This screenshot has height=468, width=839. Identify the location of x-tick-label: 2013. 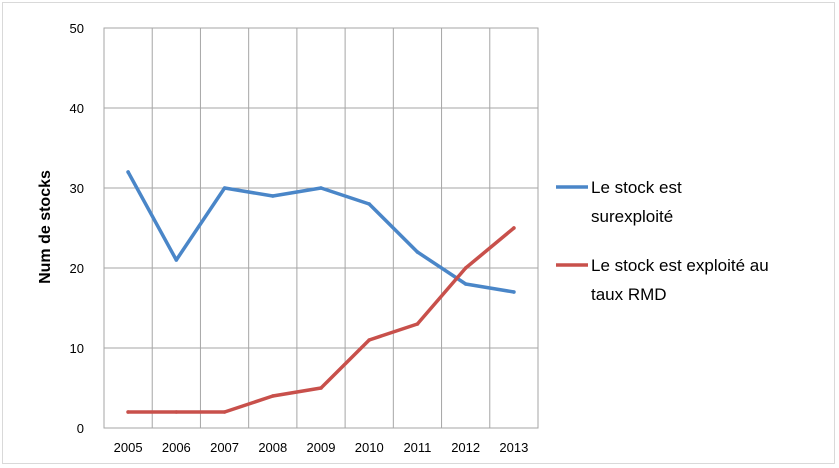
(513, 447).